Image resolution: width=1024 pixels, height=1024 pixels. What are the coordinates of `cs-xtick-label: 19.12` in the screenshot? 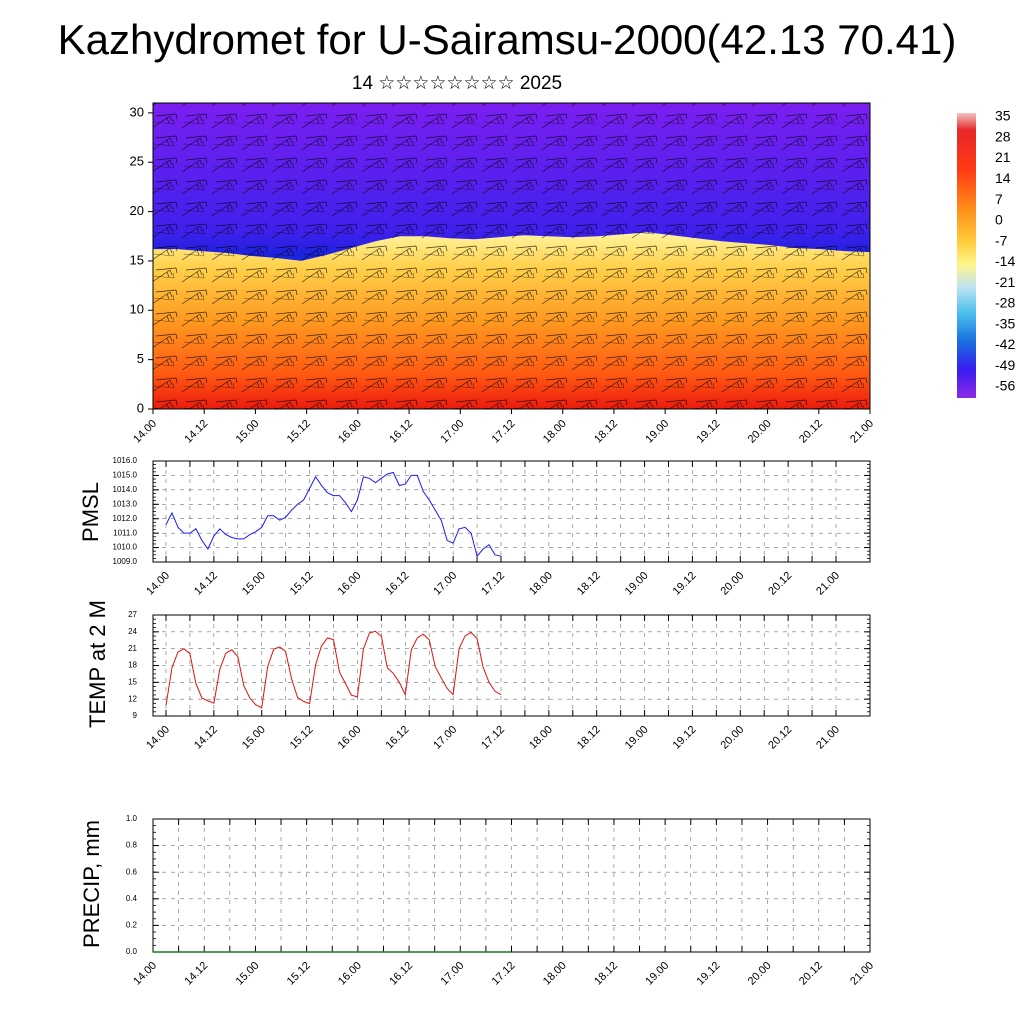 It's located at (709, 432).